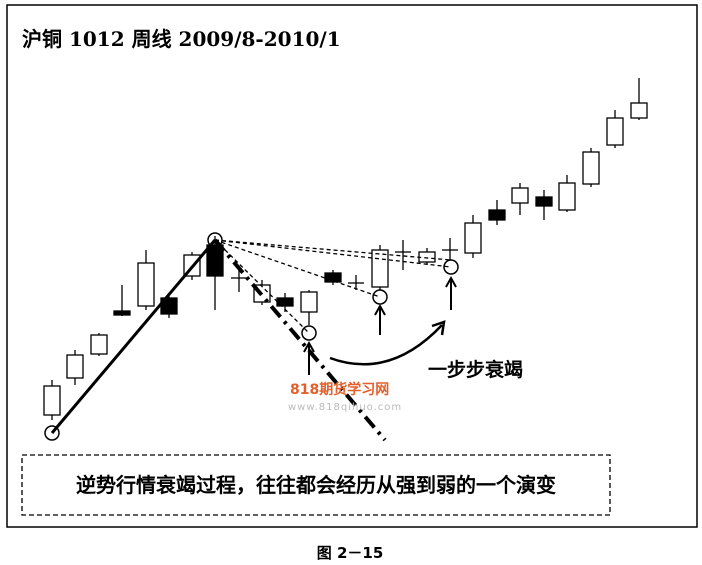 The image size is (702, 565). I want to click on watermark-url: www.818qihuo.com, so click(345, 407).